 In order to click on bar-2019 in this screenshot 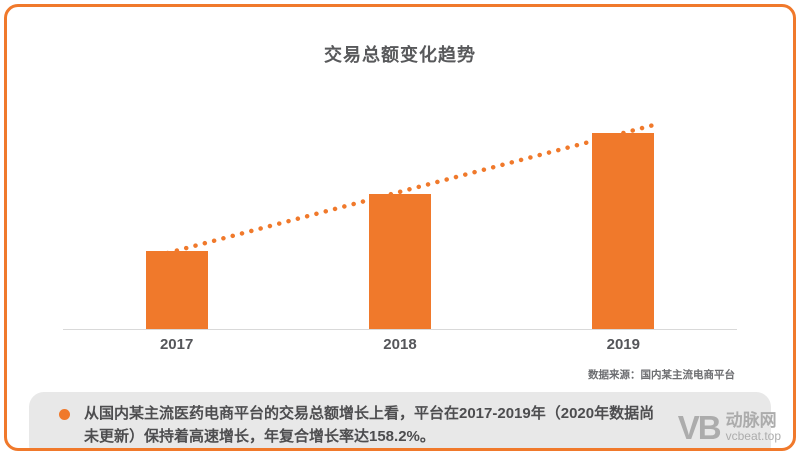, I will do `click(623, 231)`.